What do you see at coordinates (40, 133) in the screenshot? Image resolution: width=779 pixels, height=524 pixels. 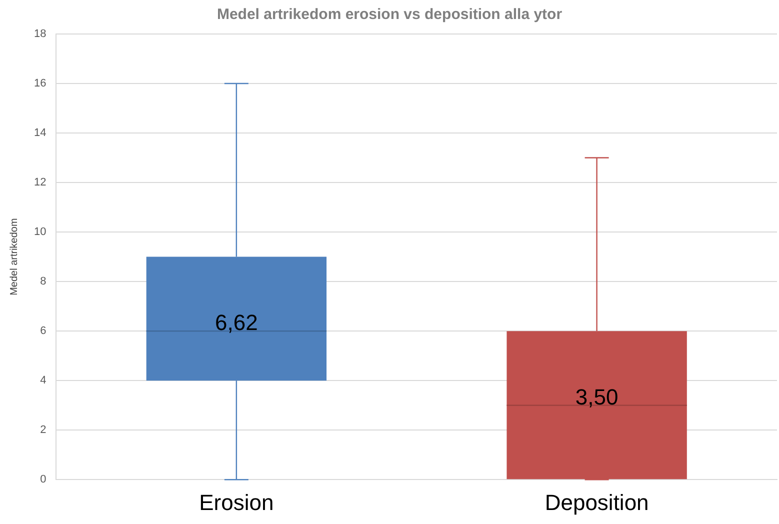 I see `y-tick-label: 14` at bounding box center [40, 133].